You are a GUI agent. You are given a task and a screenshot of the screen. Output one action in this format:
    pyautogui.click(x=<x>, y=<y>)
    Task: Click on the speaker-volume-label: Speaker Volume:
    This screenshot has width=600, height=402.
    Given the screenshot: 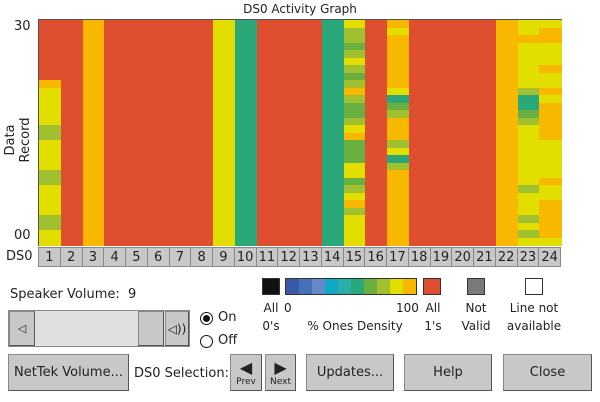 What is the action you would take?
    pyautogui.click(x=65, y=294)
    